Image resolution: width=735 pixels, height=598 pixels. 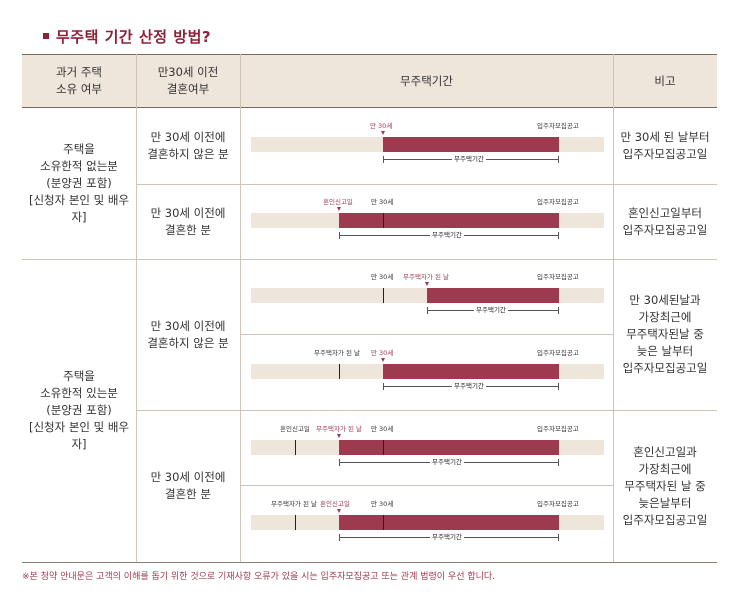 I want to click on ownership-cell: 주택을 소유한적 있는분 (분양권 포함) [신청자 본인 및 배우자], so click(x=79, y=410).